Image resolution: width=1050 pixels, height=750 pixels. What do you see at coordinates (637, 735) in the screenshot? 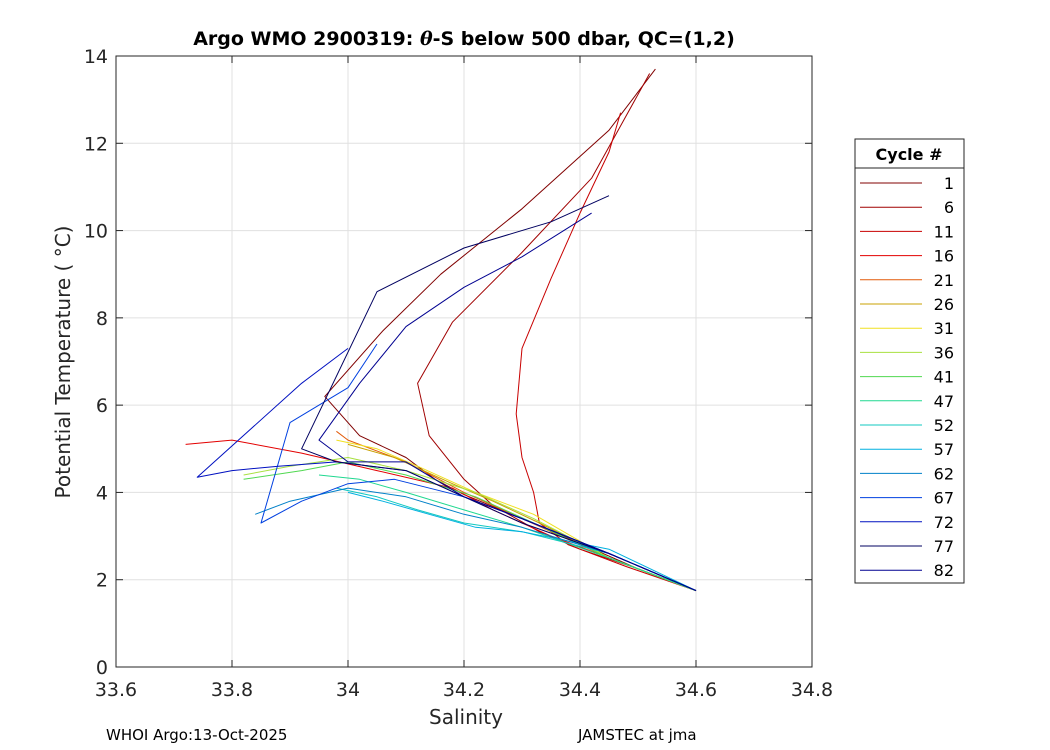
I see `footer-right-text: JAMSTEC at jma` at bounding box center [637, 735].